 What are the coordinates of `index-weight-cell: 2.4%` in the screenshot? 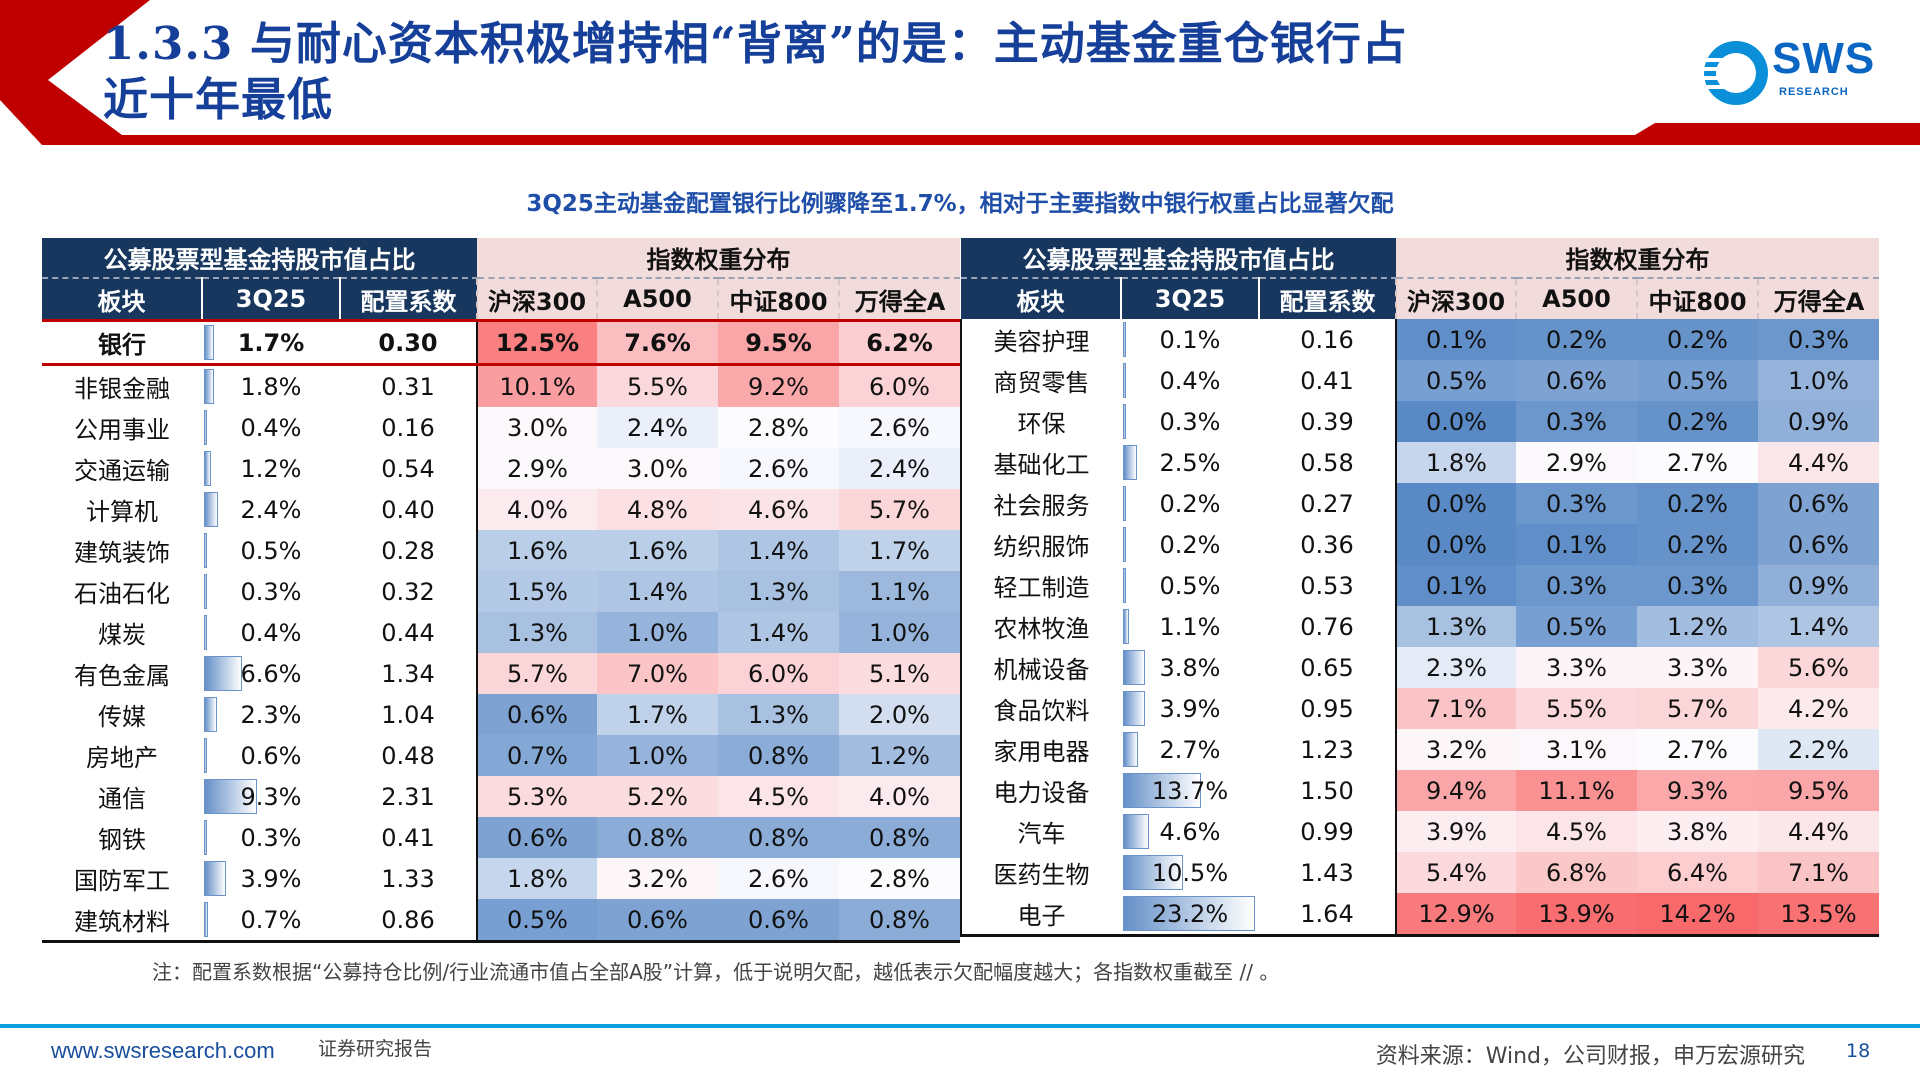 It's located at (899, 468).